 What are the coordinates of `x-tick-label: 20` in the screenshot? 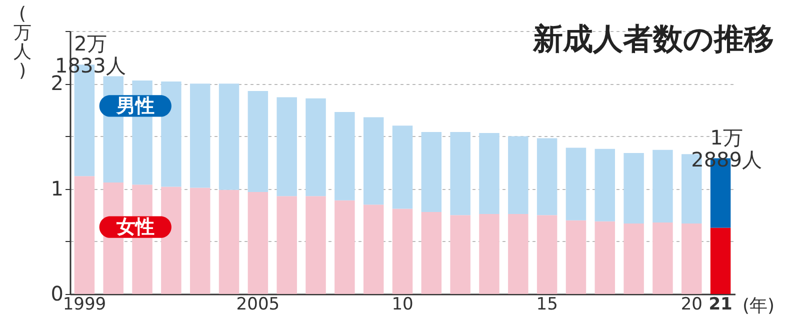 It's located at (691, 304).